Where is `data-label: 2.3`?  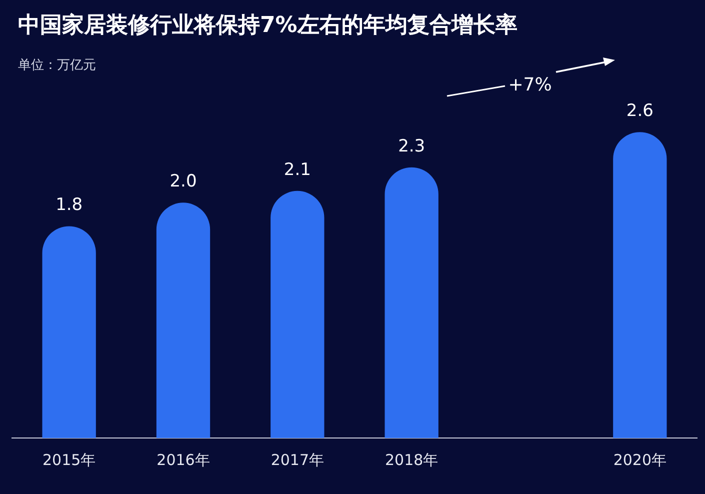 data-label: 2.3 is located at coordinates (412, 146).